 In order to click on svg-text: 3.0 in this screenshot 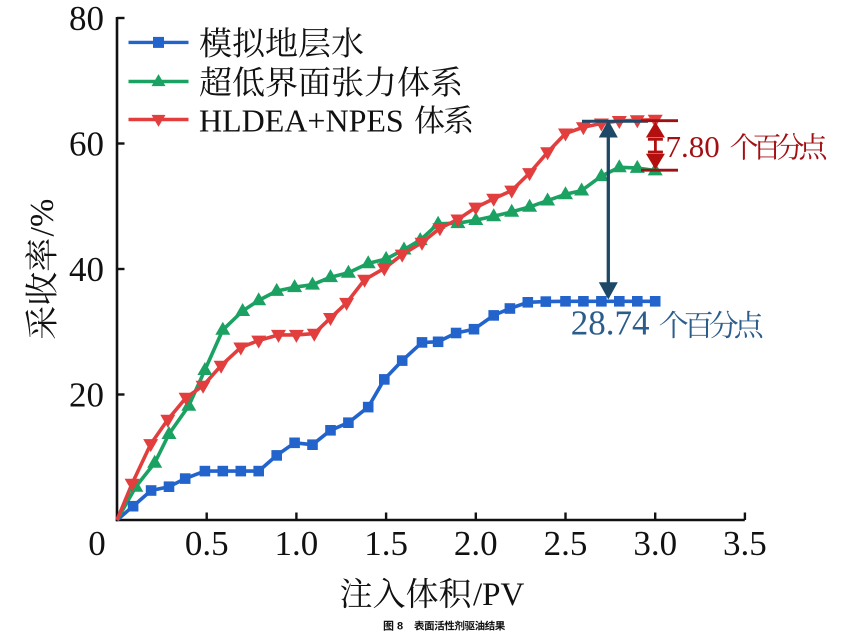, I will do `click(655, 543)`.